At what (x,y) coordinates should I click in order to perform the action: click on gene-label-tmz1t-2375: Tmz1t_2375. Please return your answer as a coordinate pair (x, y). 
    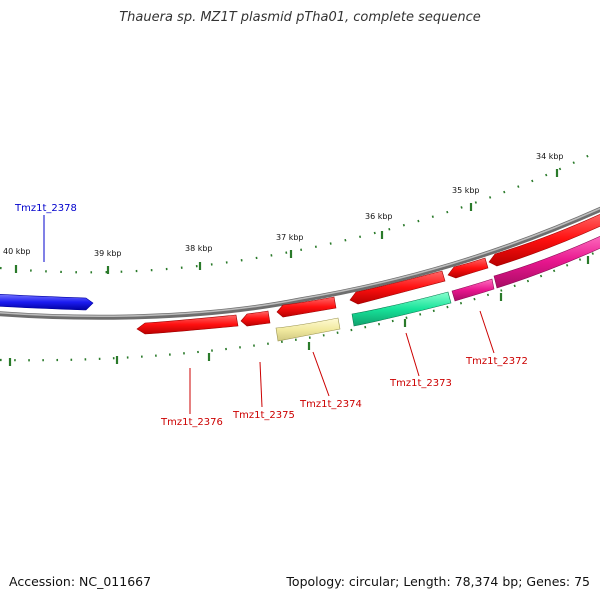
    Looking at the image, I should click on (263, 415).